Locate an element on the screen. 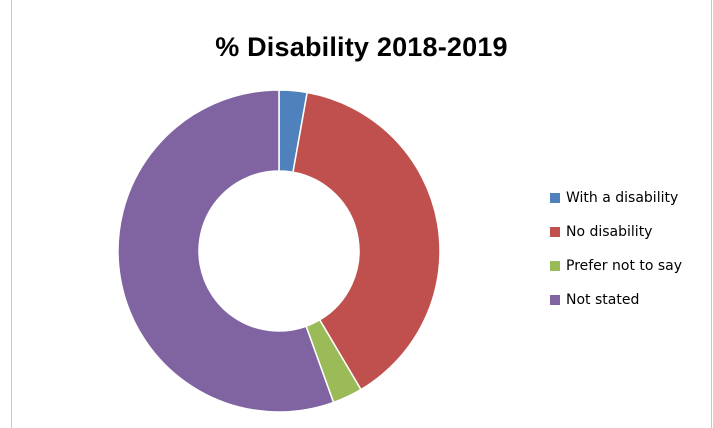 The height and width of the screenshot is (428, 713). legend-label: Prefer not to say is located at coordinates (624, 266).